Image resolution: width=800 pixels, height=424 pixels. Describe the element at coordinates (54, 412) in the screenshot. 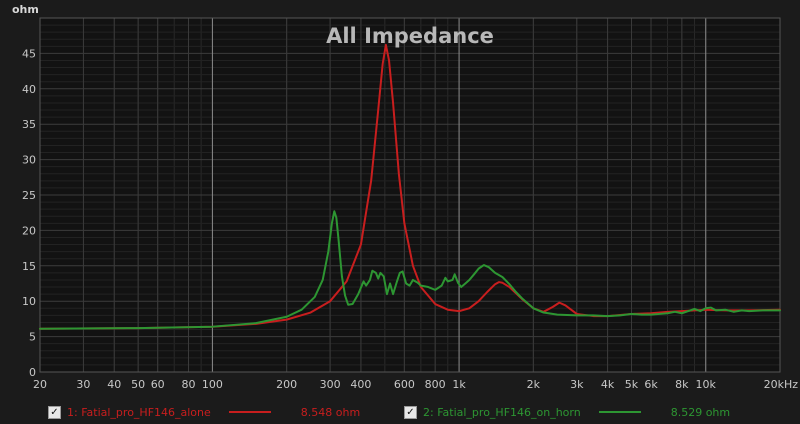

I see `legend-1-checkbox: ✓` at that location.